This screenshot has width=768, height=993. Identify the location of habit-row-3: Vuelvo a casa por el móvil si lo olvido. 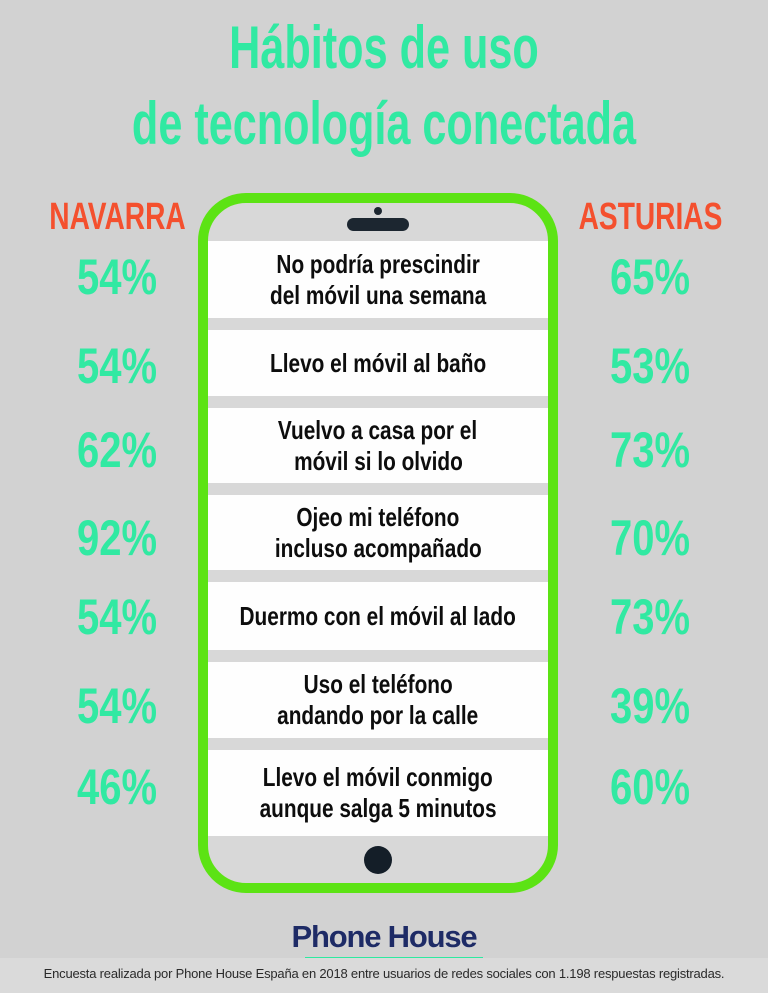
(378, 445).